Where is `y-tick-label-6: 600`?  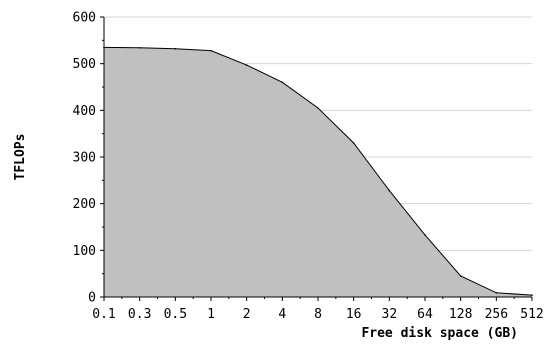
y-tick-label-6: 600 is located at coordinates (84, 18).